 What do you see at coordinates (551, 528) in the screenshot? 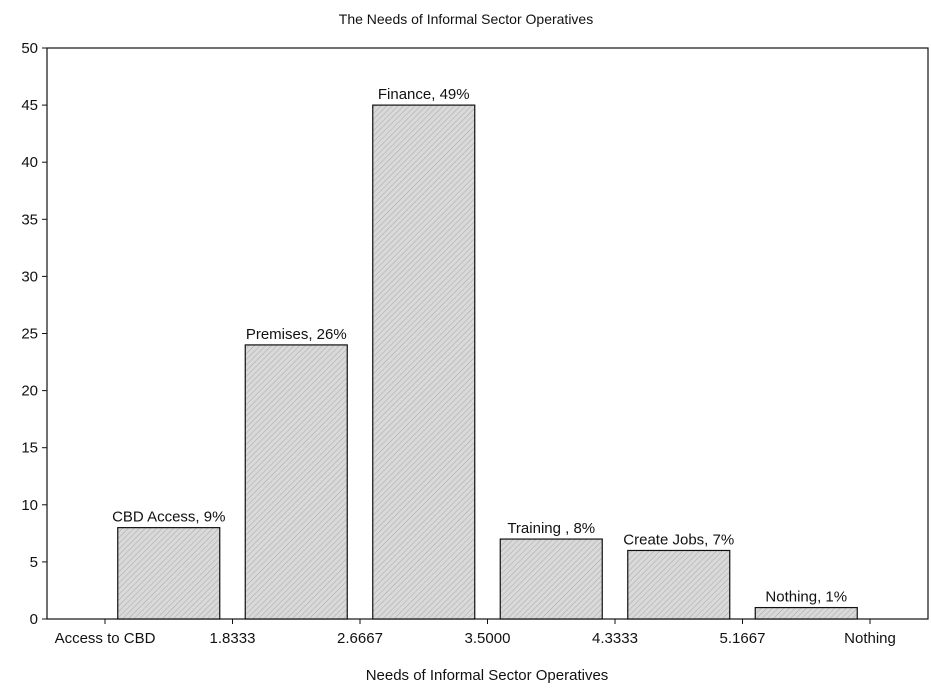
I see `bar-data-label: Training , 8%` at bounding box center [551, 528].